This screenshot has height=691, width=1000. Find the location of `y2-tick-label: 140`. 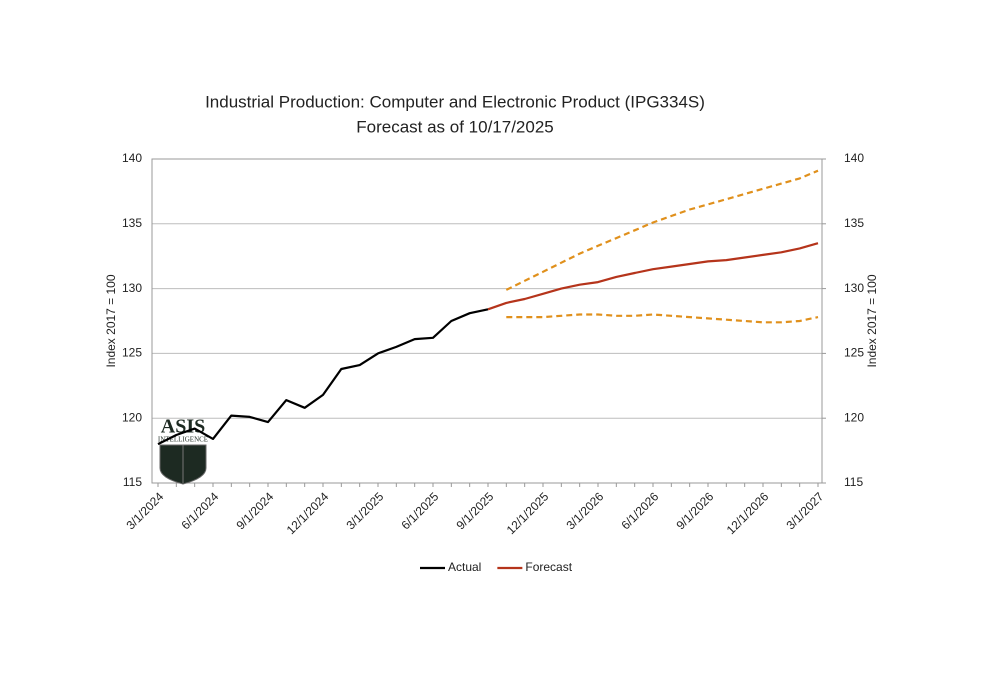

y2-tick-label: 140 is located at coordinates (854, 158).